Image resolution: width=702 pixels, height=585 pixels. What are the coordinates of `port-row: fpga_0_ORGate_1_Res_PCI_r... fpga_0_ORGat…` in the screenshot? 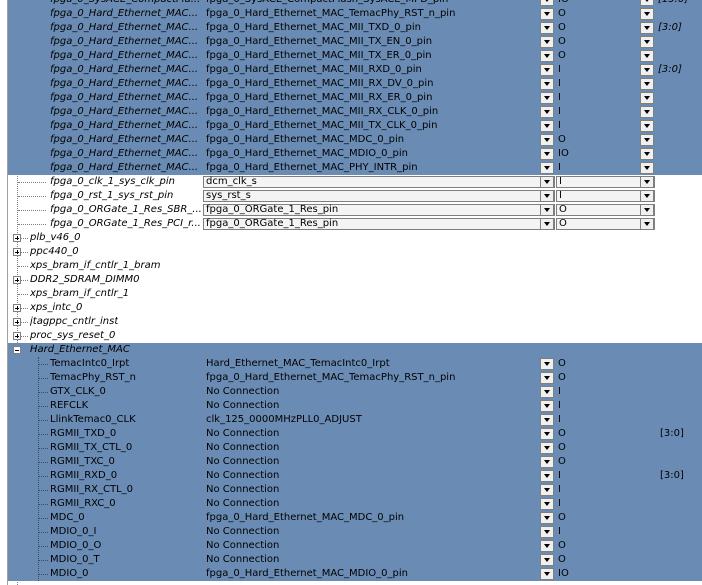 It's located at (351, 224).